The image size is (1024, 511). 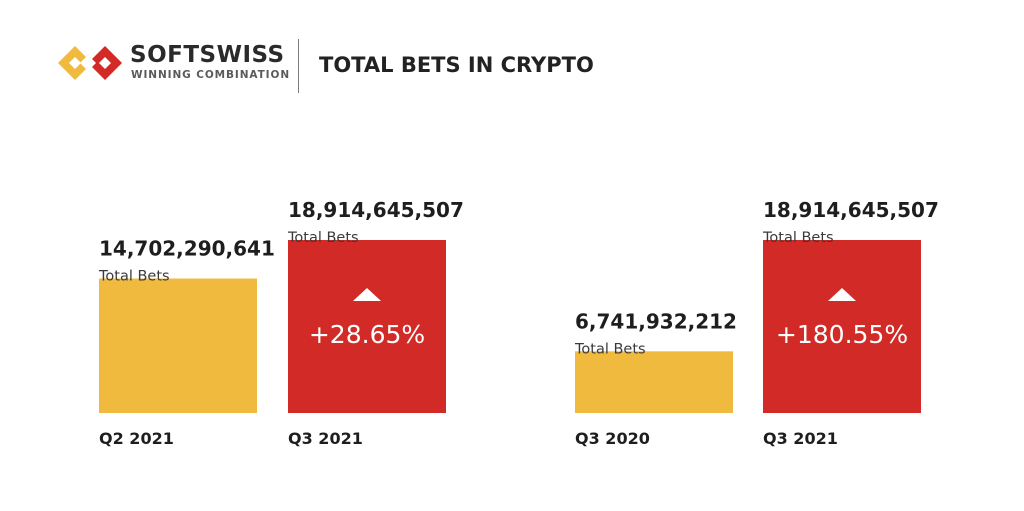 I want to click on brand-name: SOFTSWISS, so click(x=207, y=55).